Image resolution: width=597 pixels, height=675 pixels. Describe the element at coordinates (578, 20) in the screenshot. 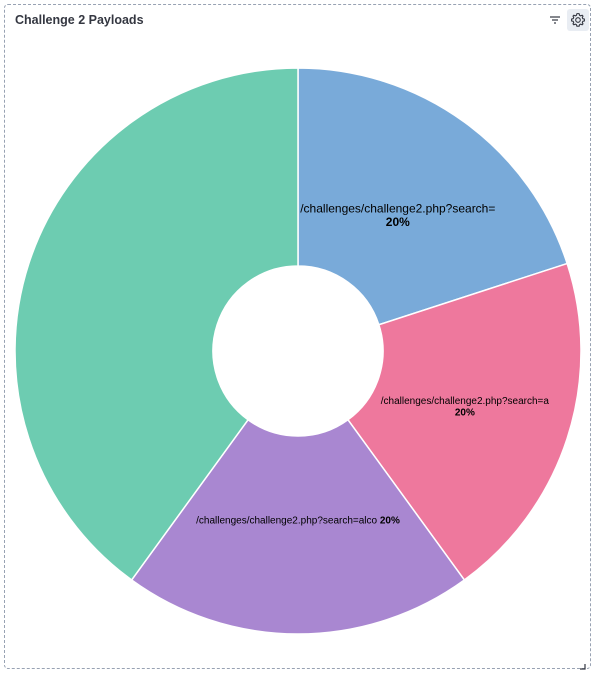

I see `gear-icon` at that location.